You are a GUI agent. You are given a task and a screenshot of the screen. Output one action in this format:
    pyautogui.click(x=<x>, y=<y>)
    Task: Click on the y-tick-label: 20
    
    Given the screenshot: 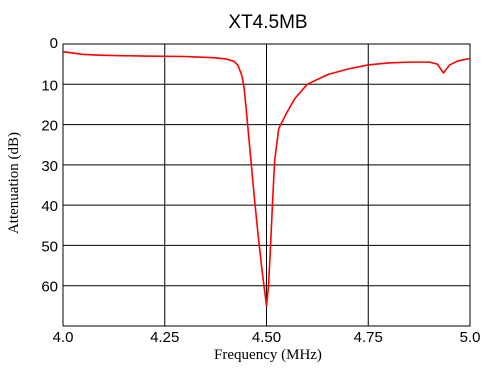 What is the action you would take?
    pyautogui.click(x=49, y=126)
    